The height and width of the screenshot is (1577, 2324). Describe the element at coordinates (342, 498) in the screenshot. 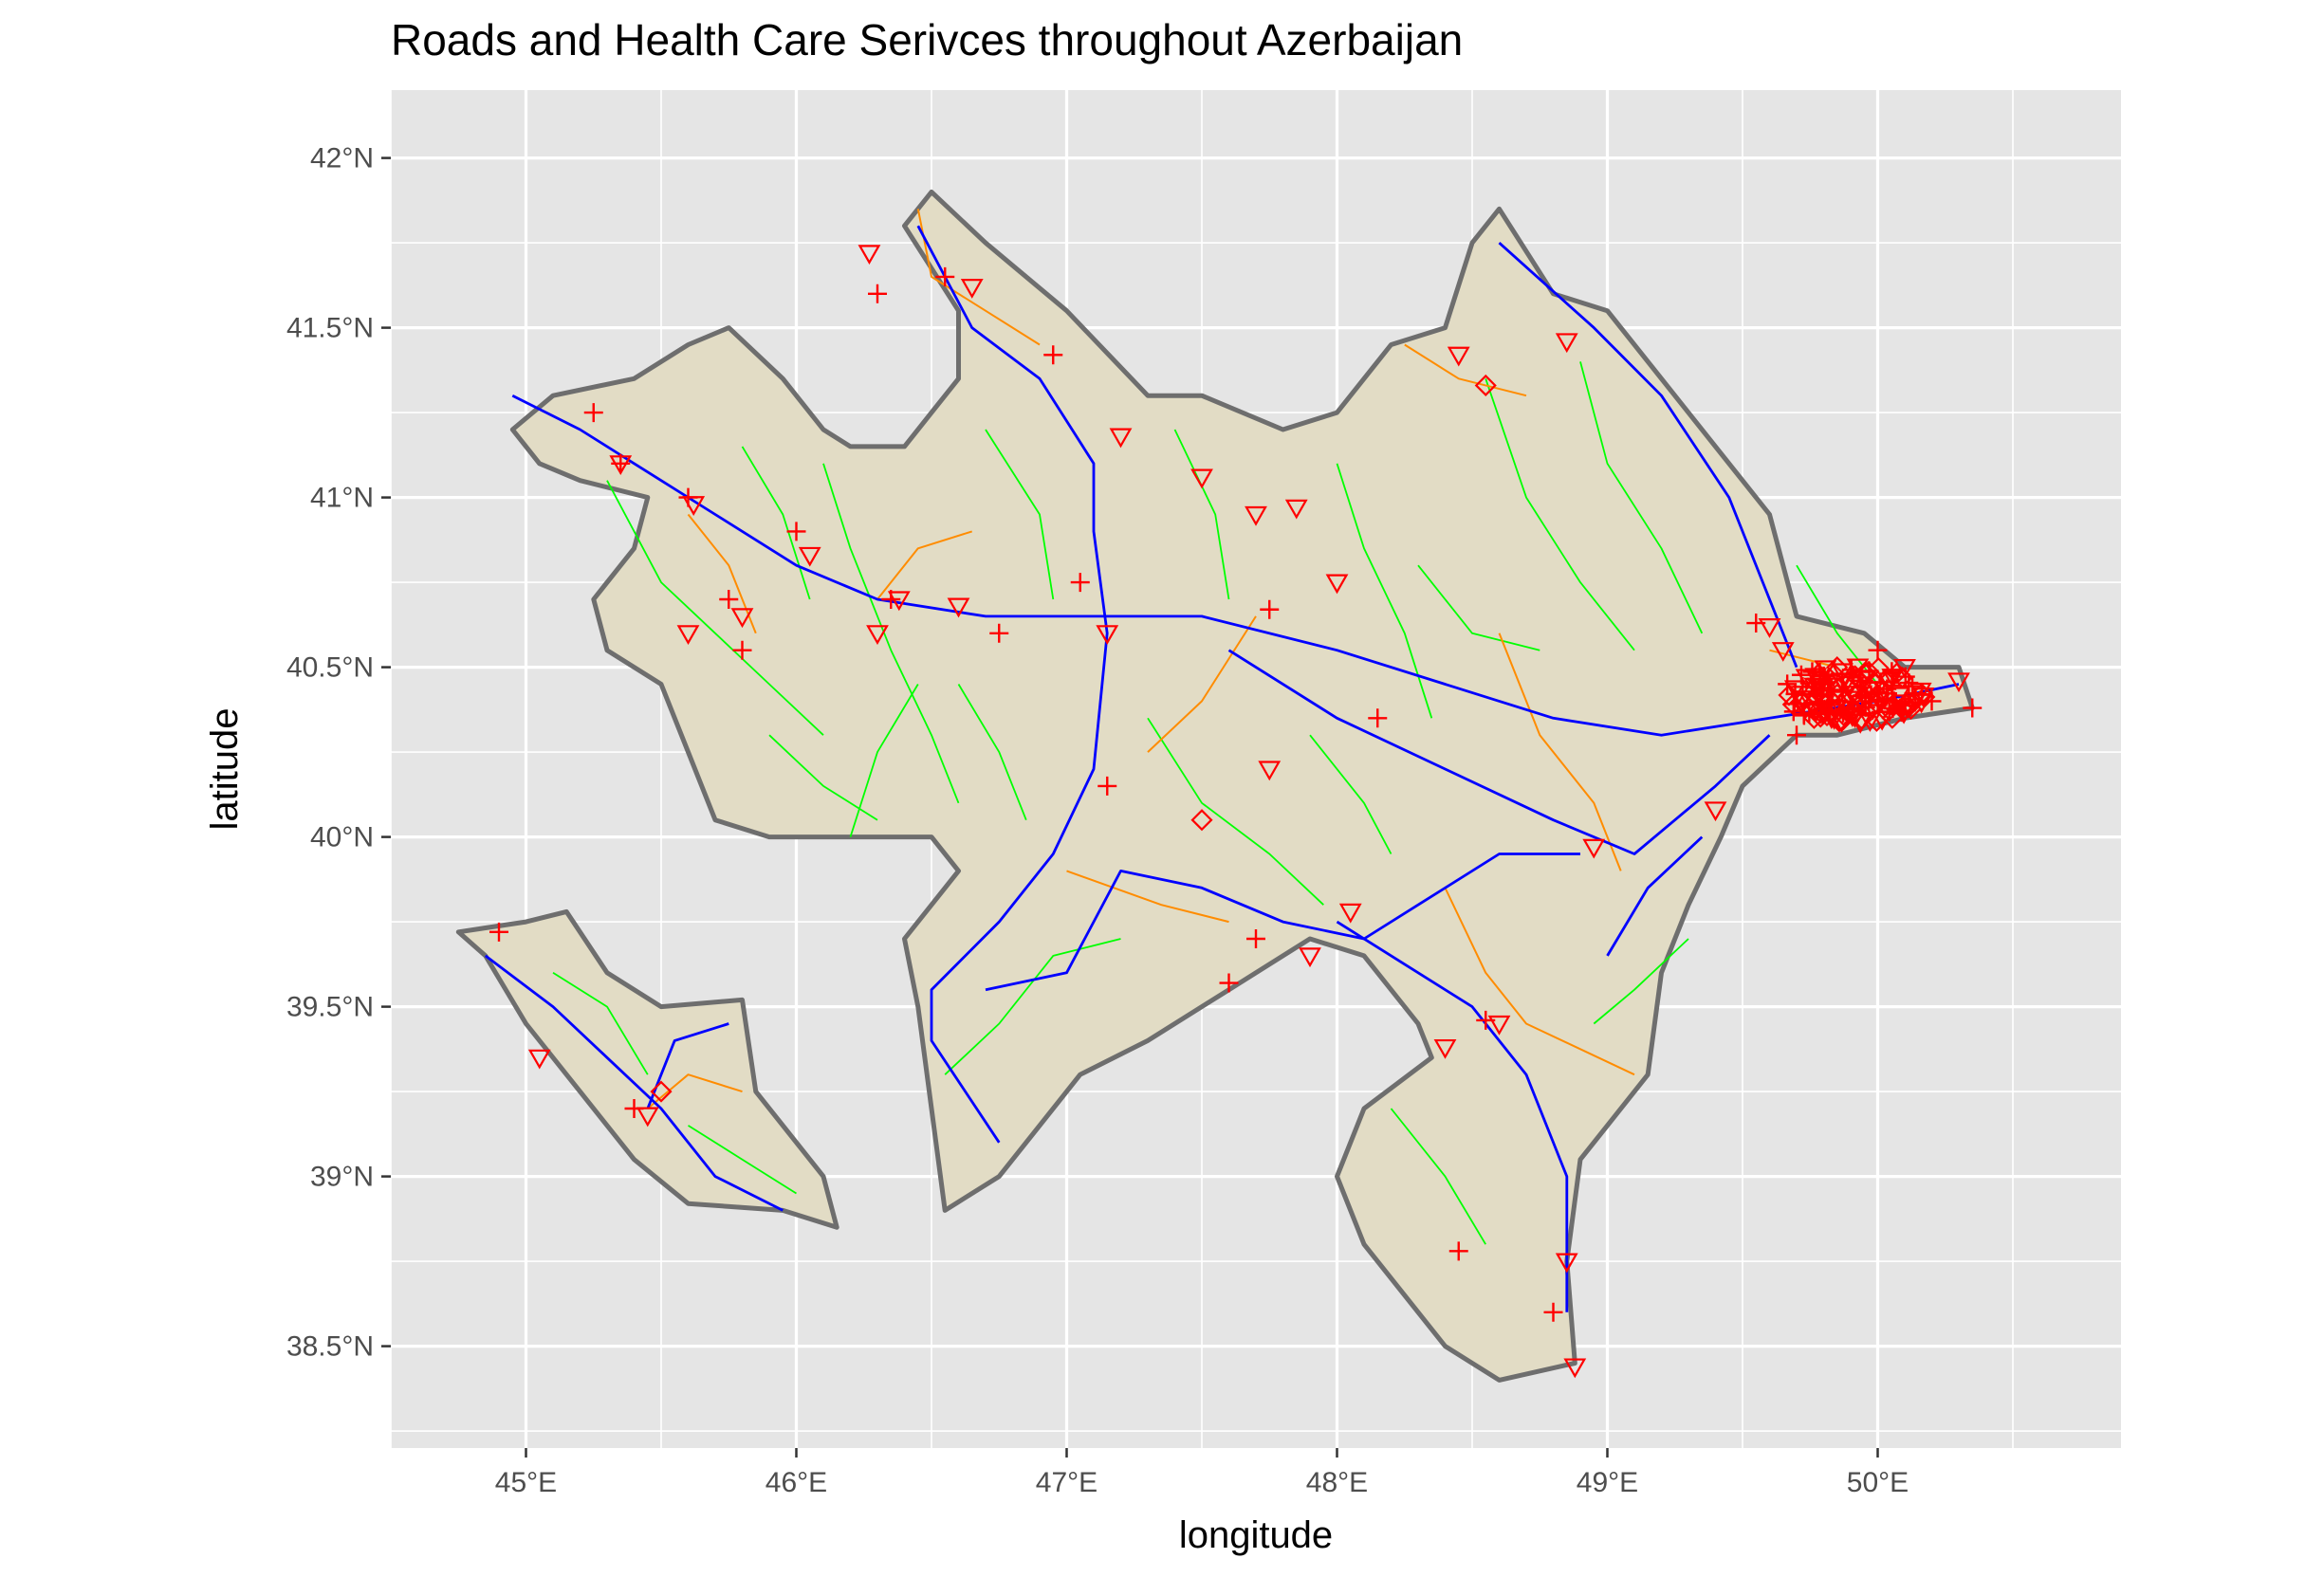

I see `y-tick-label: 41°N` at that location.